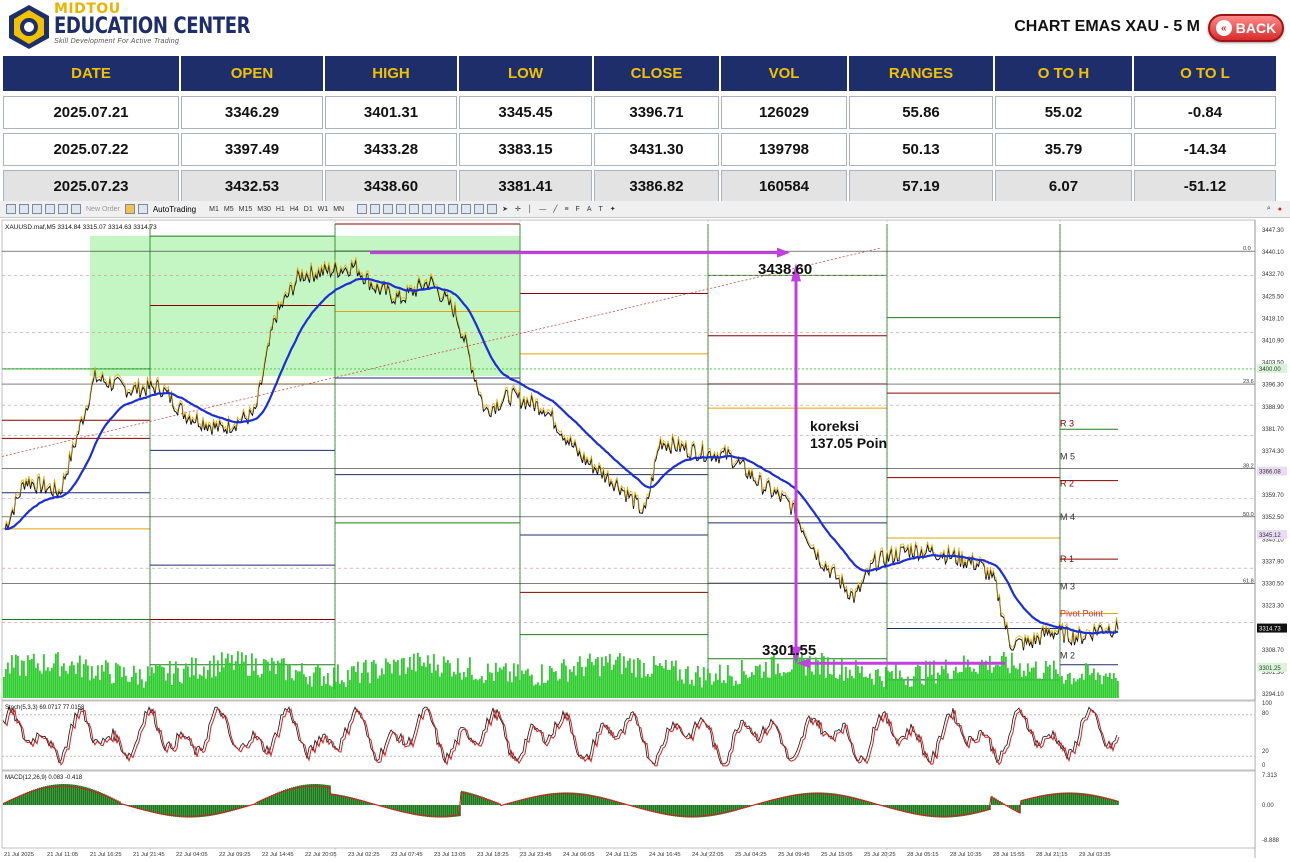 The height and width of the screenshot is (862, 1290). What do you see at coordinates (543, 209) in the screenshot?
I see `horizontal-line-icon: —` at bounding box center [543, 209].